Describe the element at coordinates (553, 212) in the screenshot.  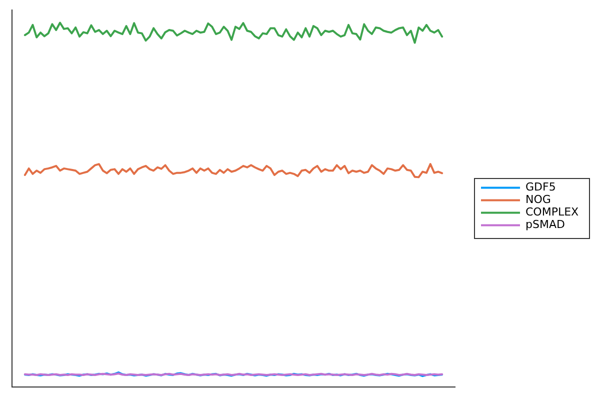
I see `legend-label: COMPLEX` at that location.